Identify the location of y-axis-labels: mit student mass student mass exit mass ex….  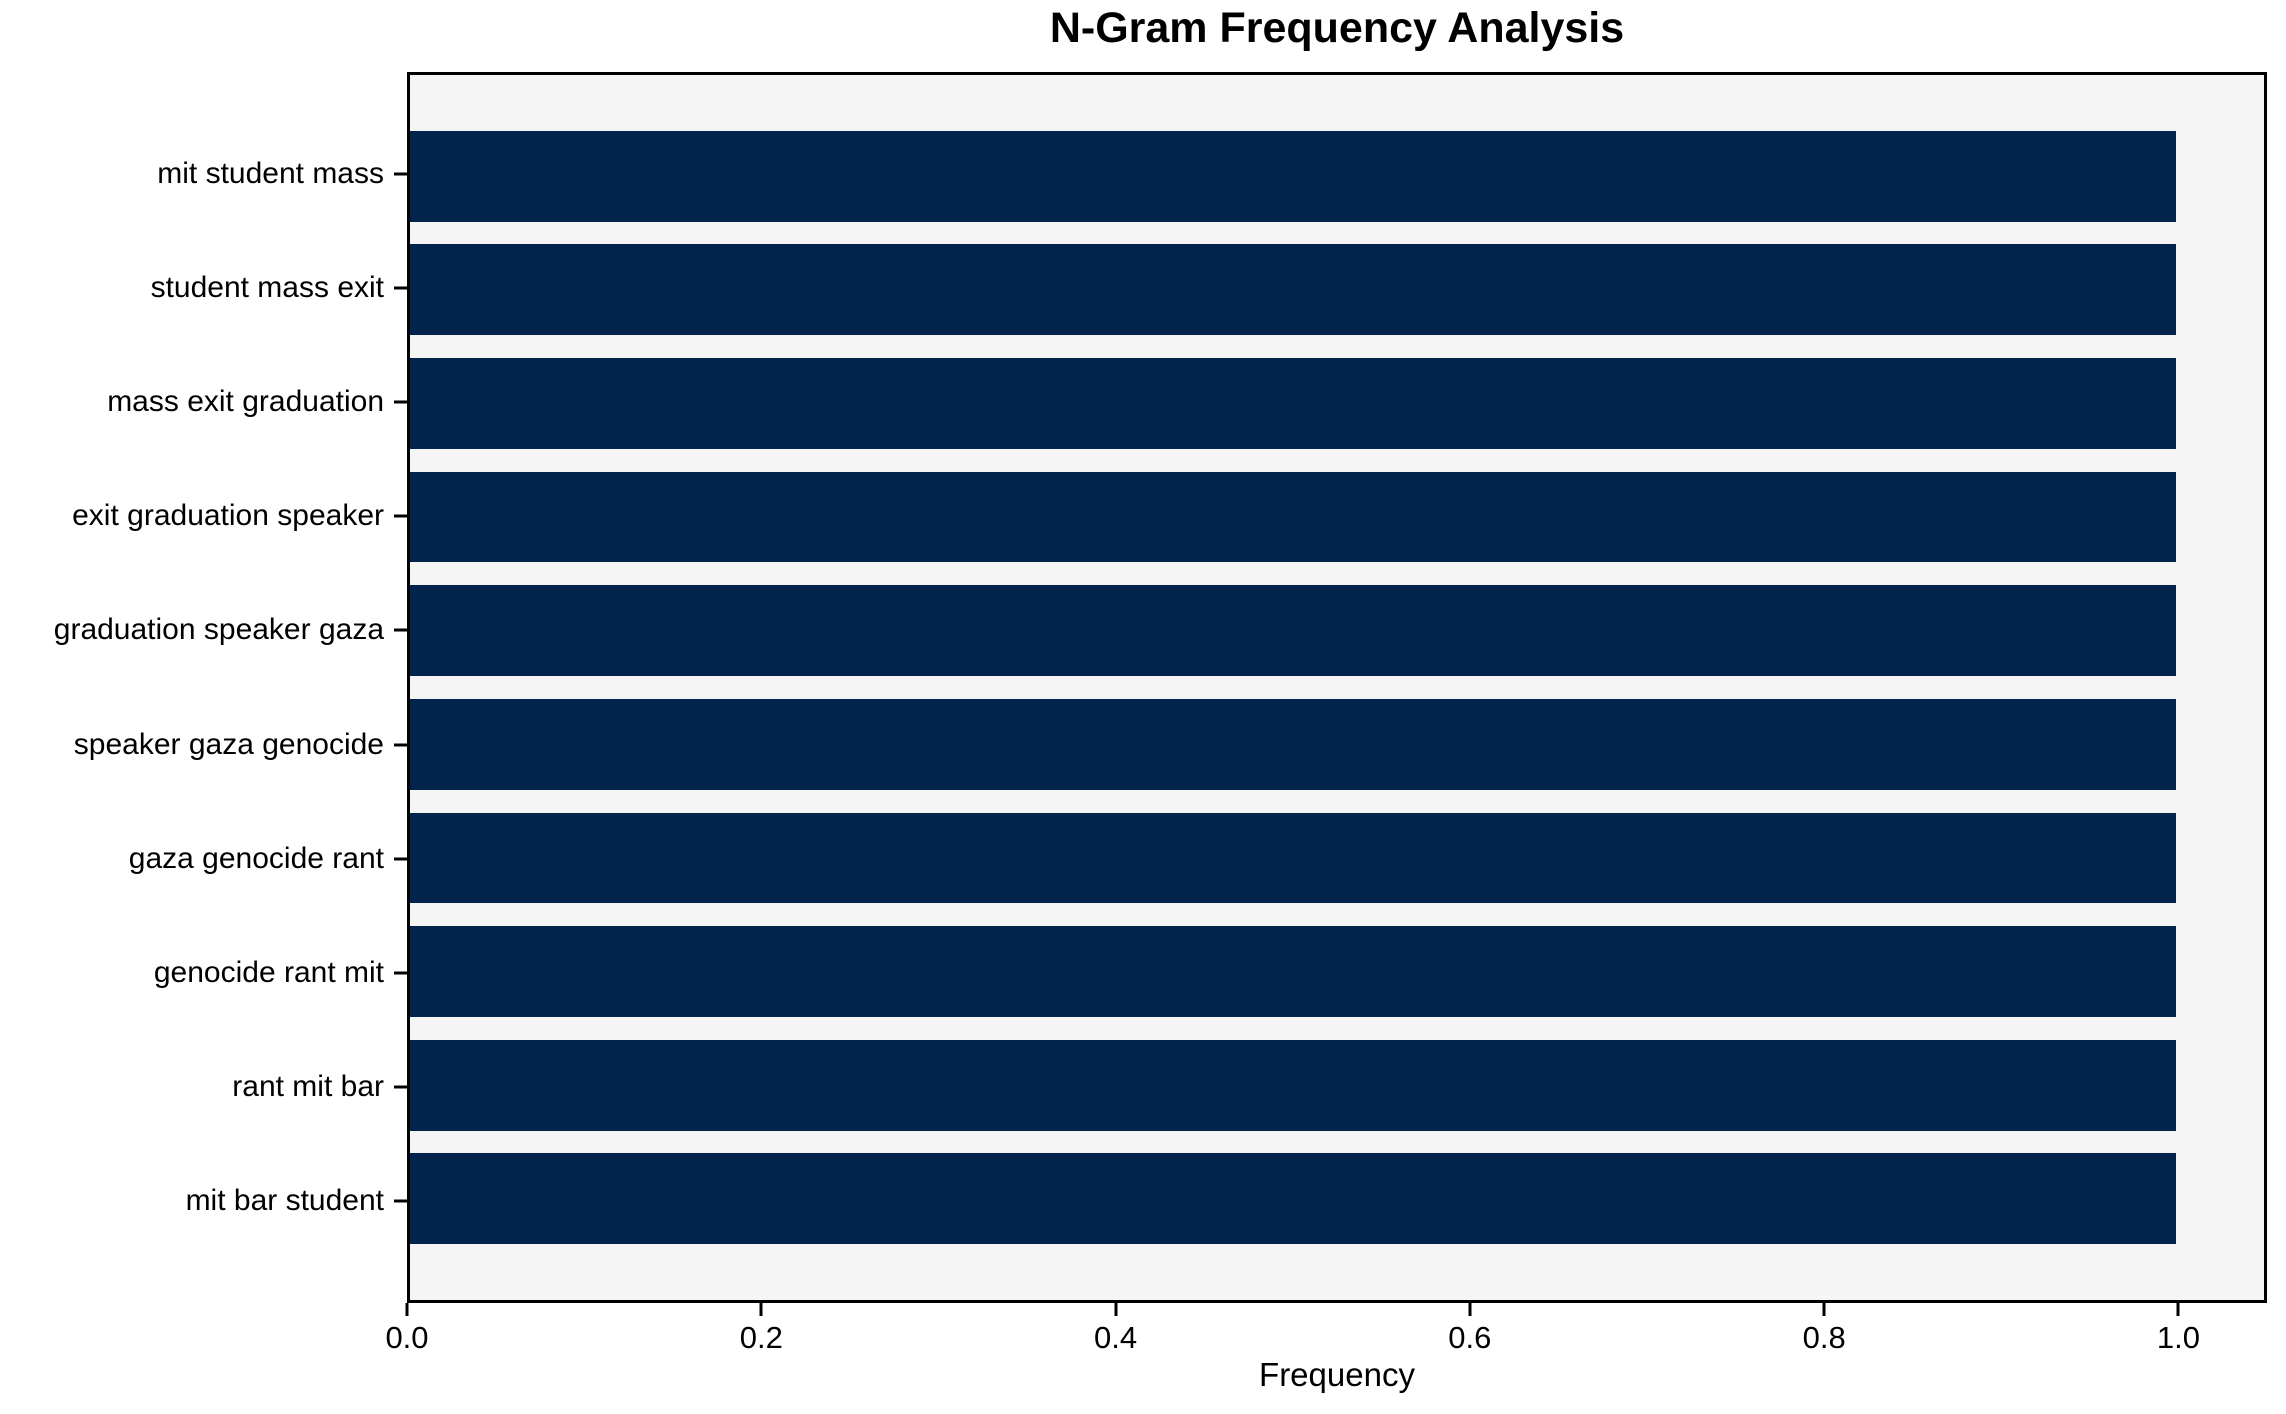
(192, 687).